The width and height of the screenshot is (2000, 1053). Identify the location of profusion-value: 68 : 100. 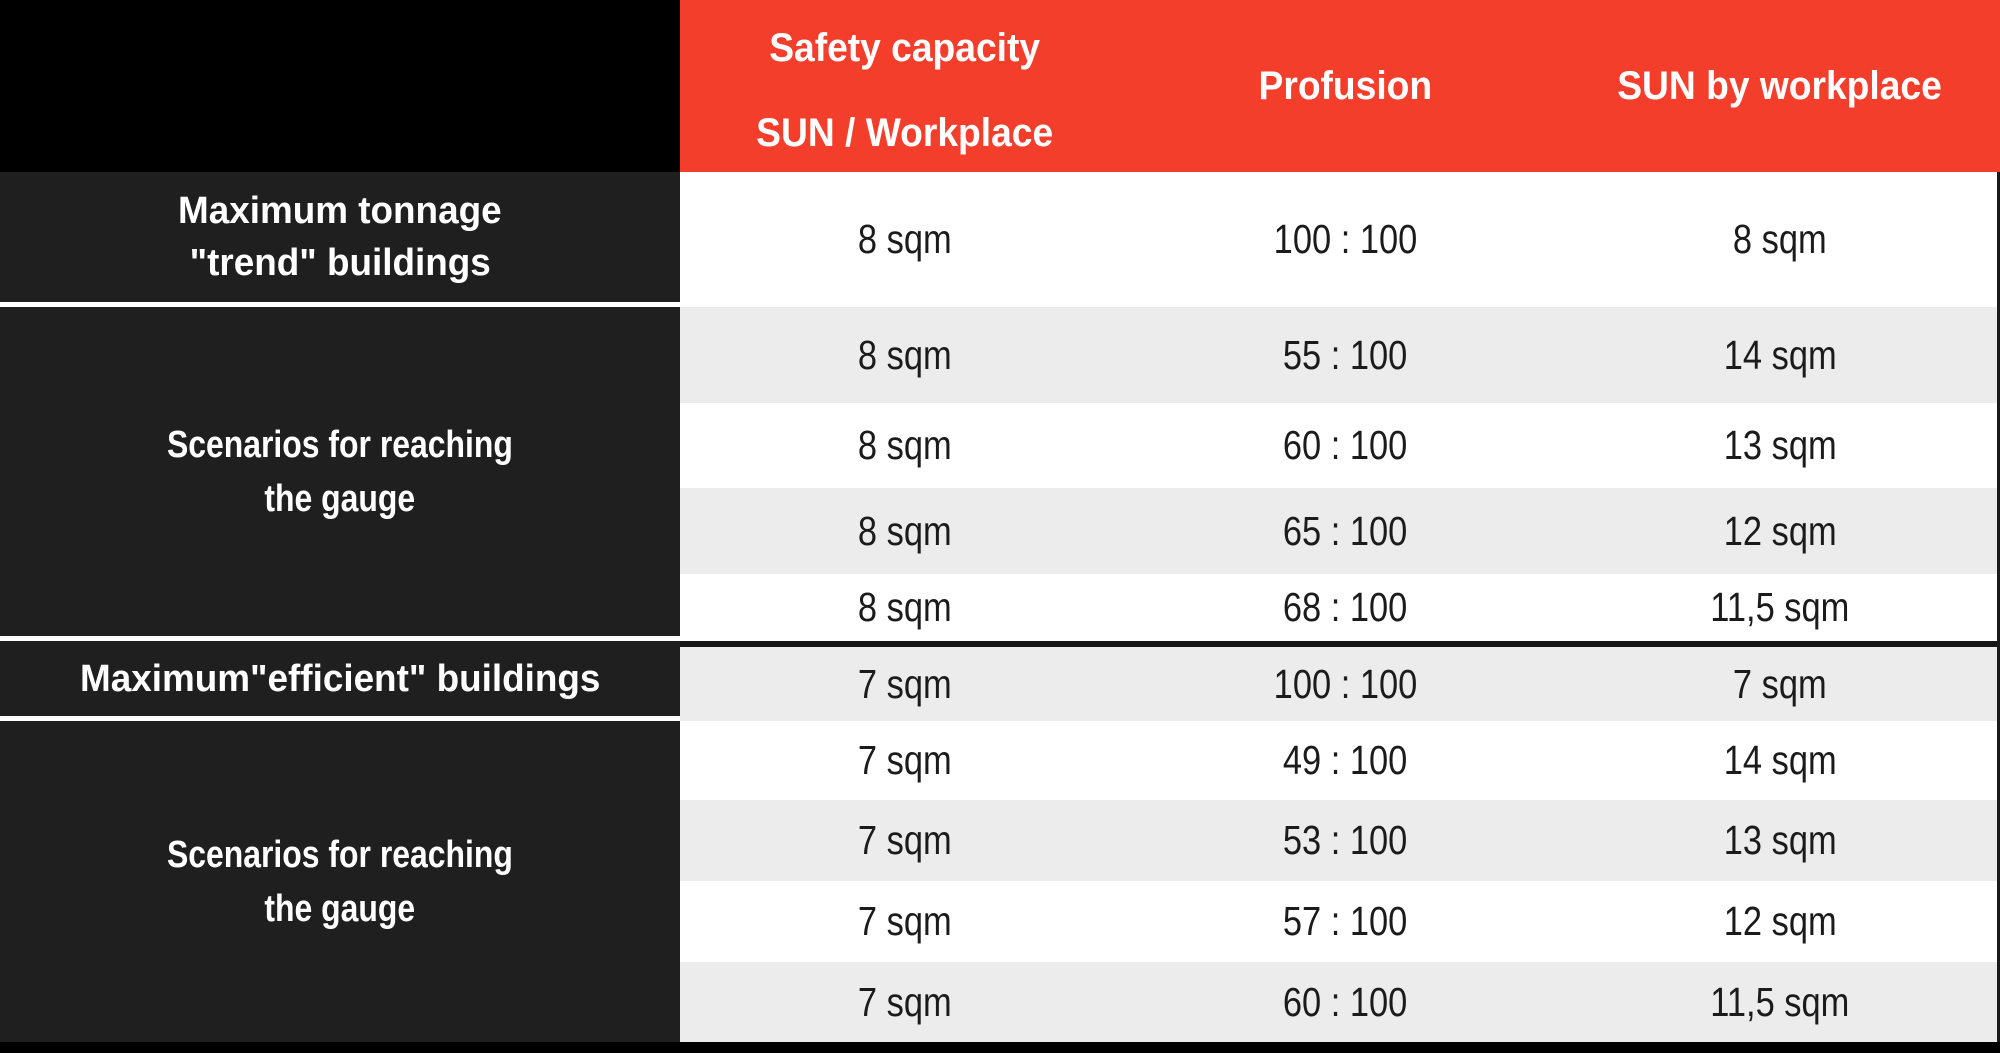
(1345, 607).